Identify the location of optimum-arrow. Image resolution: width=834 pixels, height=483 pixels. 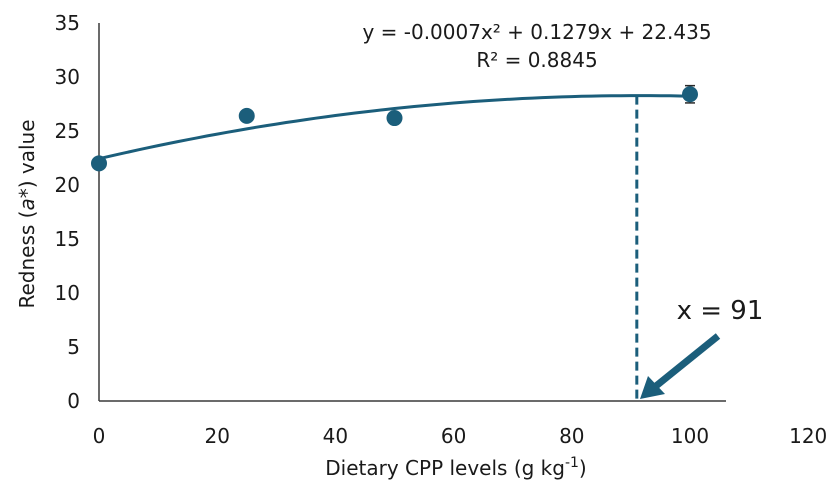
(680, 366).